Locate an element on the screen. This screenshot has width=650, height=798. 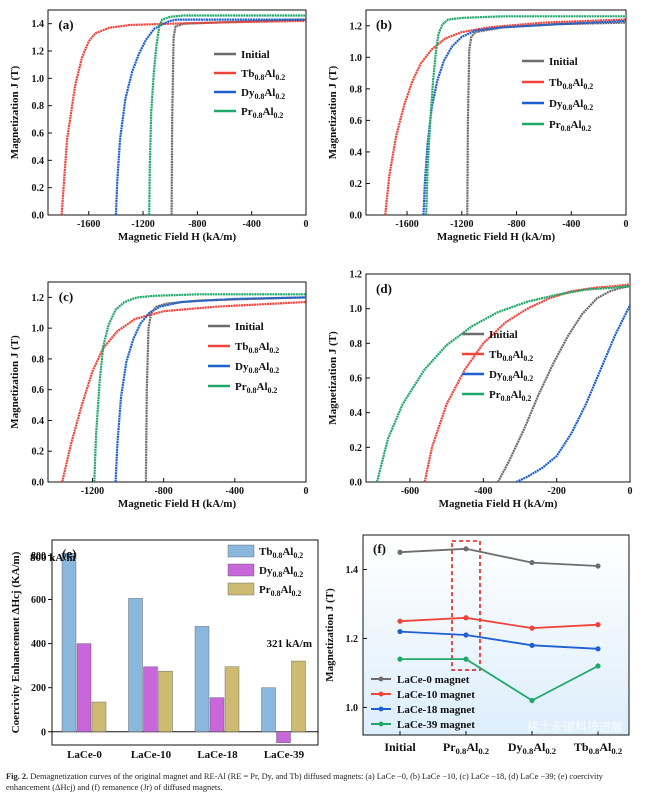
x-tick-label: Pr0.8Al0.2 is located at coordinates (466, 748).